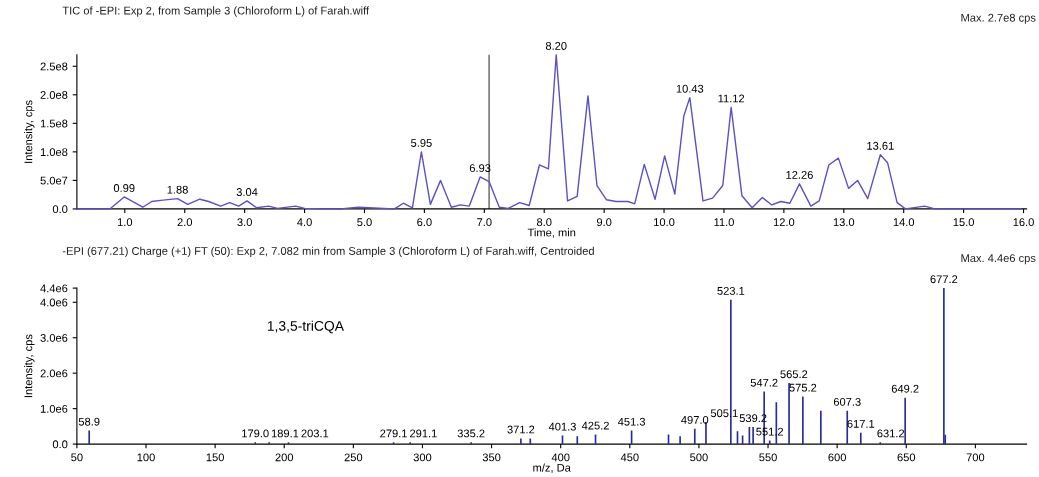 The width and height of the screenshot is (1039, 477). Describe the element at coordinates (784, 222) in the screenshot. I see `x-tick-label: 12.0` at that location.